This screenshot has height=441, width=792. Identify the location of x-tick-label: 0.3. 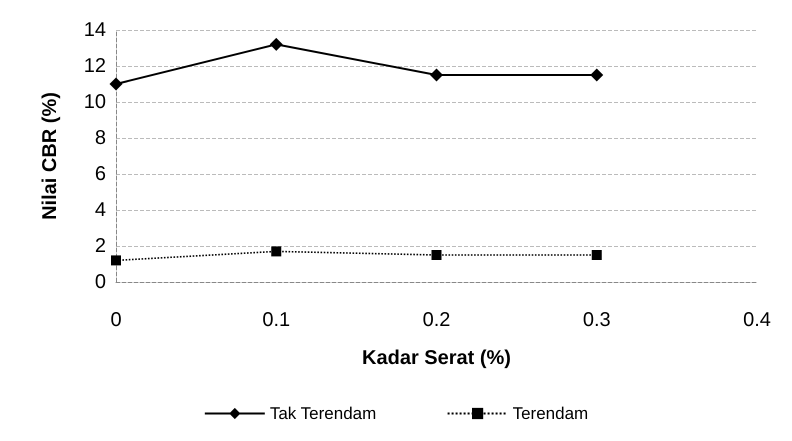
(596, 320).